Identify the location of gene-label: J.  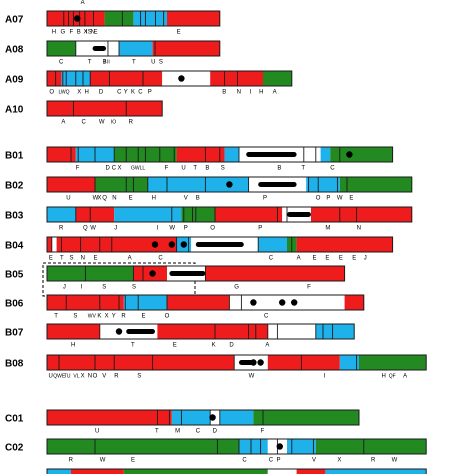
(365, 259).